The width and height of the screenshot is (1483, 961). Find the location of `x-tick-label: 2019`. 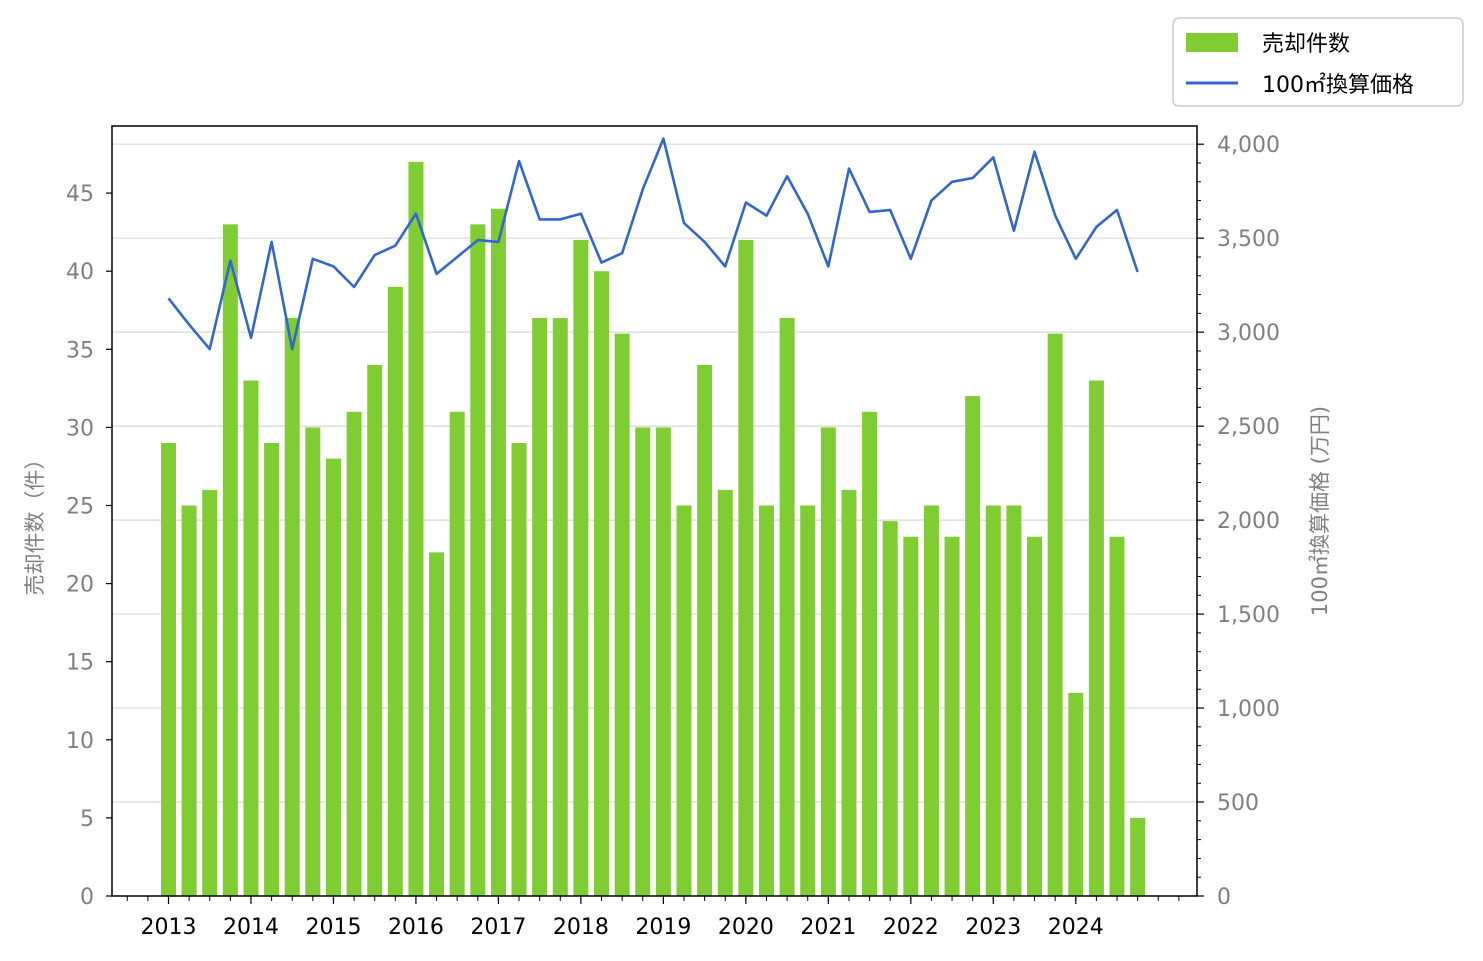

x-tick-label: 2019 is located at coordinates (663, 927).